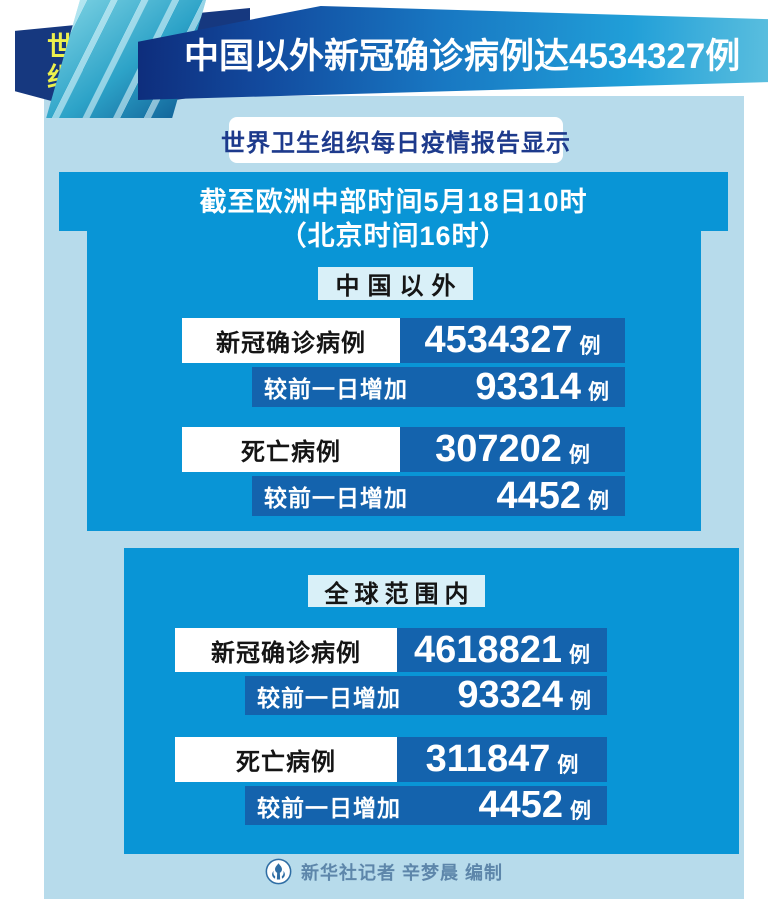  What do you see at coordinates (438, 386) in the screenshot?
I see `delta-row: 较前一日增加 93314 例` at bounding box center [438, 386].